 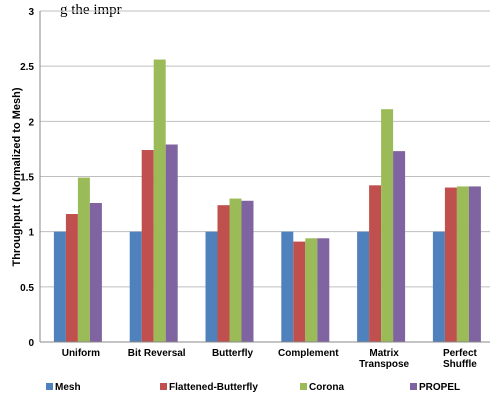 What do you see at coordinates (17, 176) in the screenshot?
I see `y-axis-label: Throughput ( Normalized to Mesh)` at bounding box center [17, 176].